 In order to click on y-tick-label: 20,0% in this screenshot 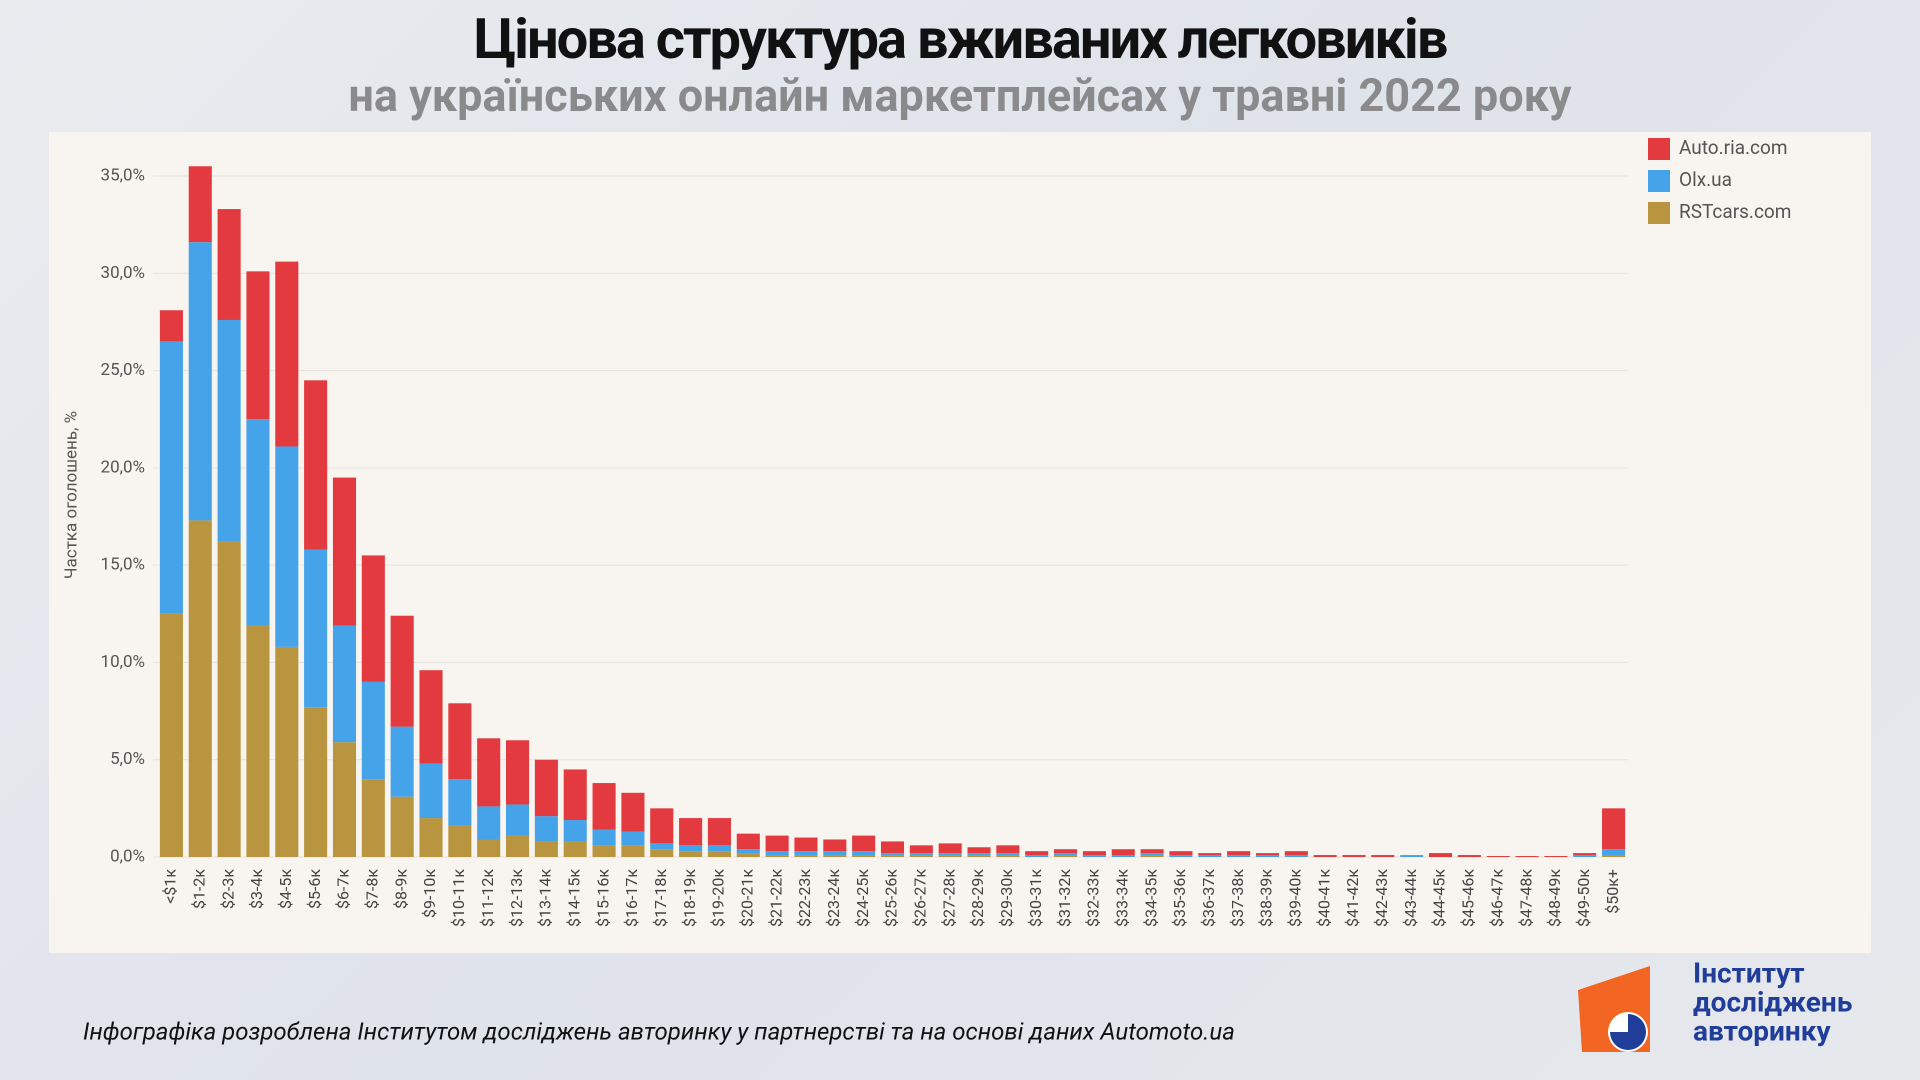, I will do `click(123, 467)`.